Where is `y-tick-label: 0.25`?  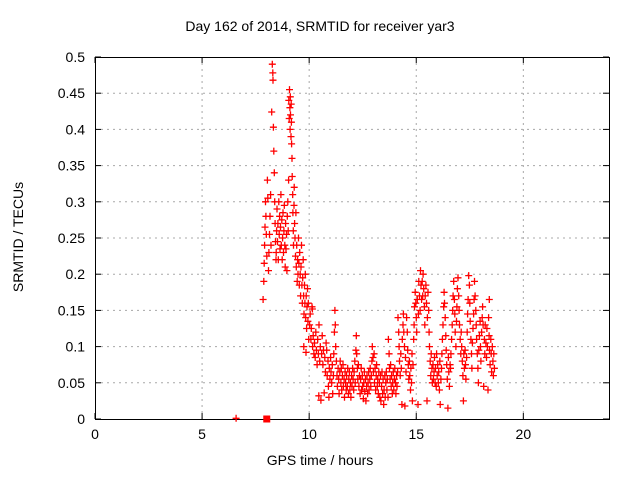
y-tick-label: 0.25 is located at coordinates (71, 238).